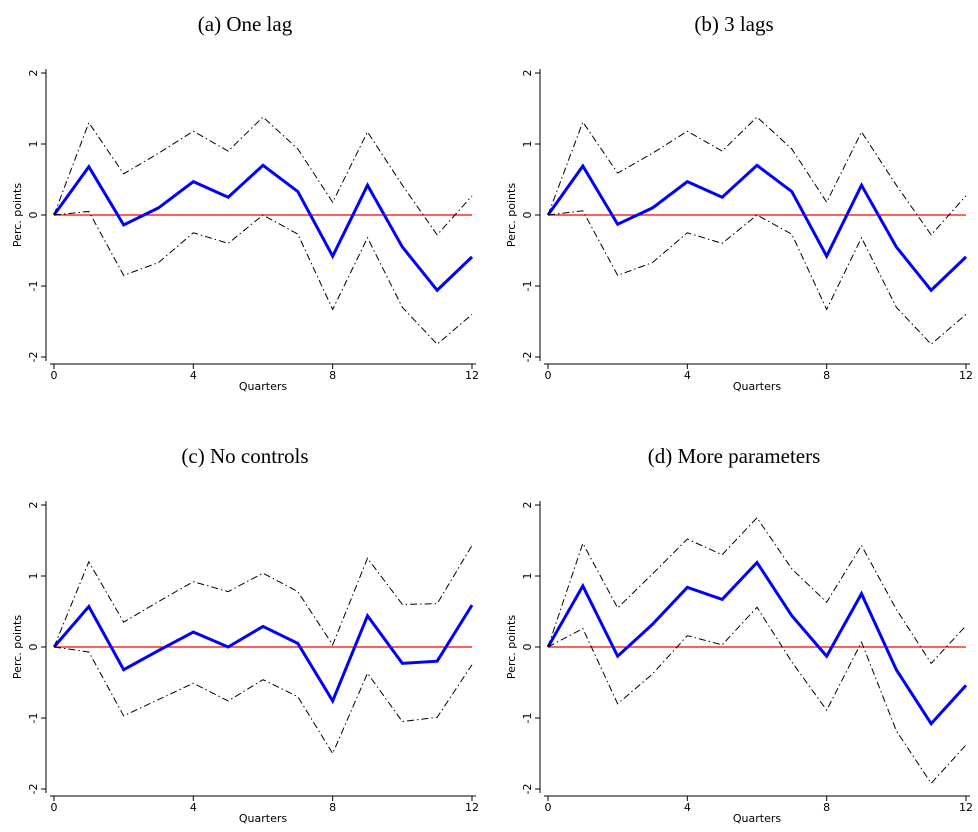  What do you see at coordinates (245, 24) in the screenshot?
I see `panel-title: (a) One lag` at bounding box center [245, 24].